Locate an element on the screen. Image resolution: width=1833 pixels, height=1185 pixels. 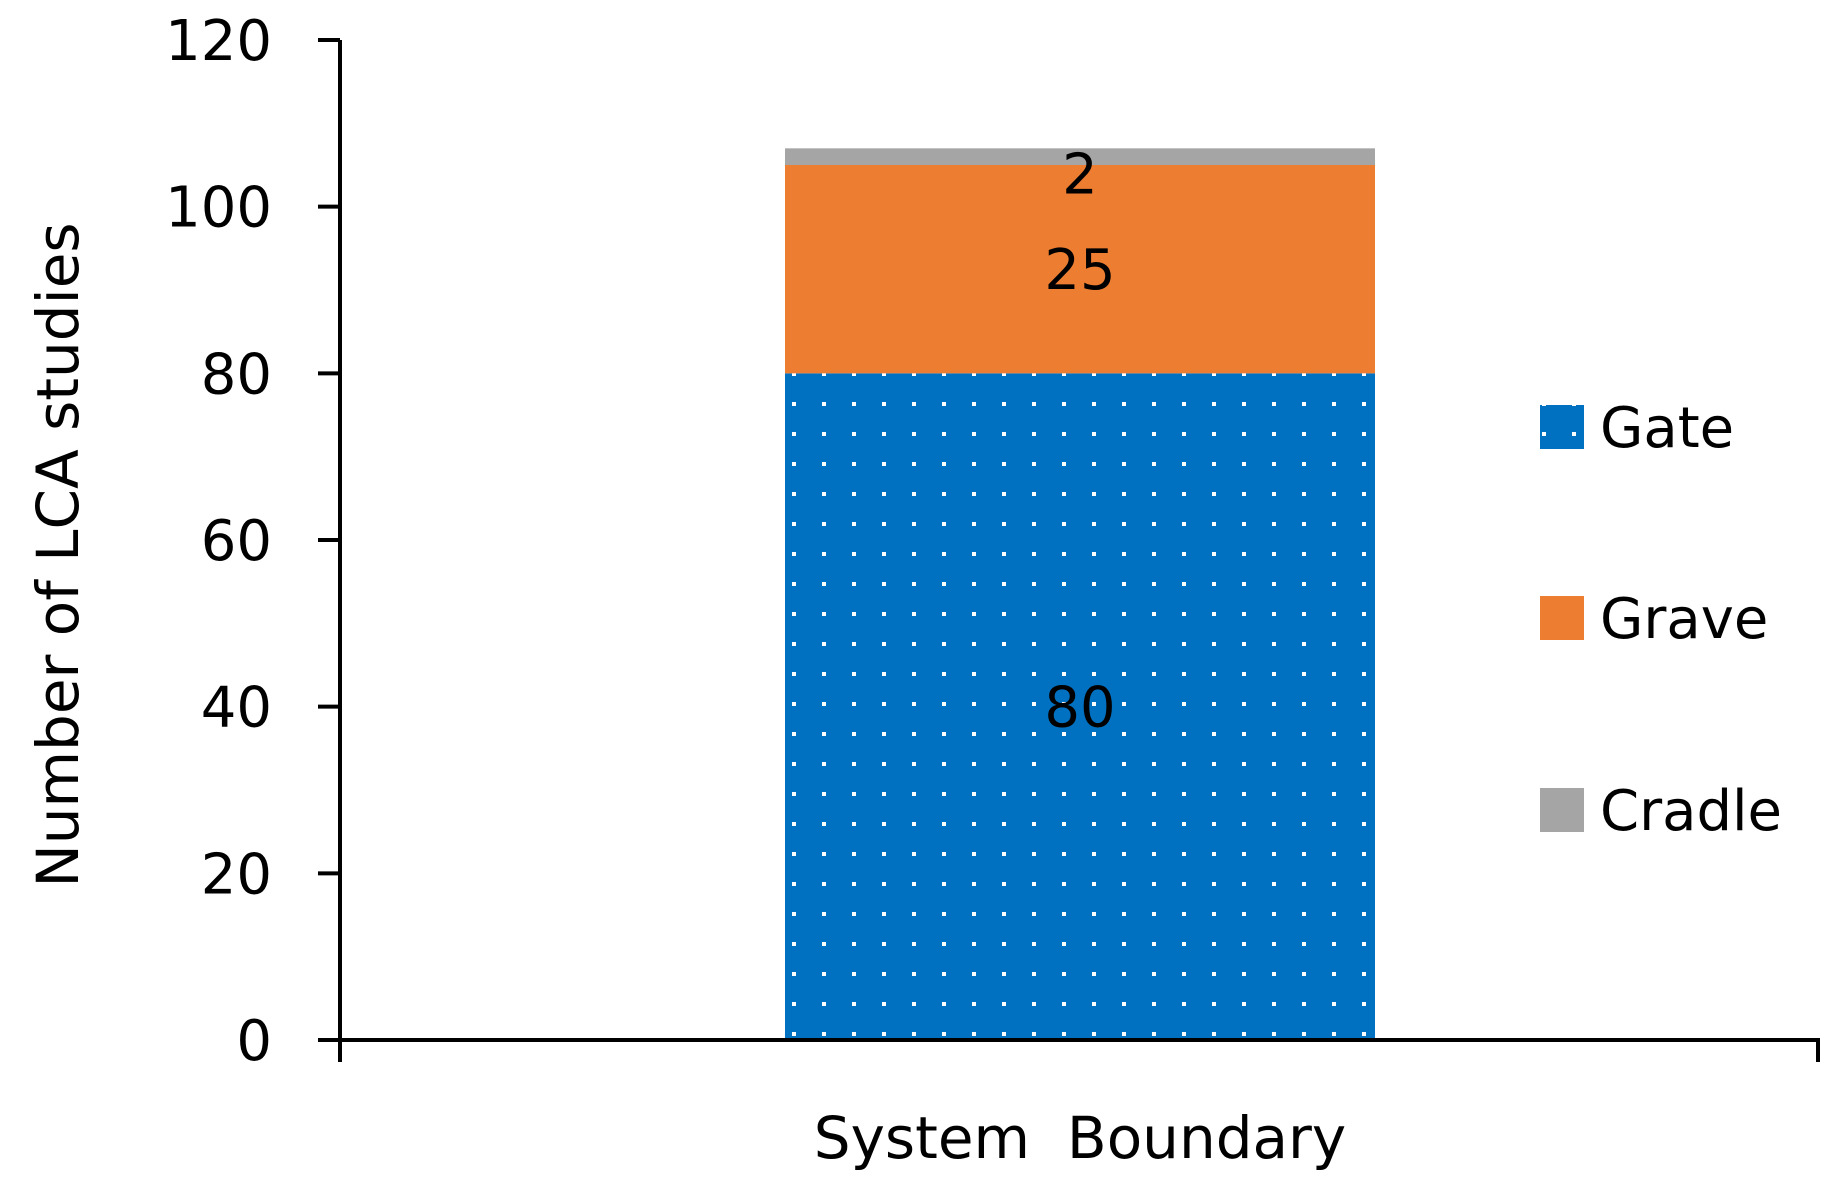
legend: Gate Grave Cradle is located at coordinates (1661, 620).